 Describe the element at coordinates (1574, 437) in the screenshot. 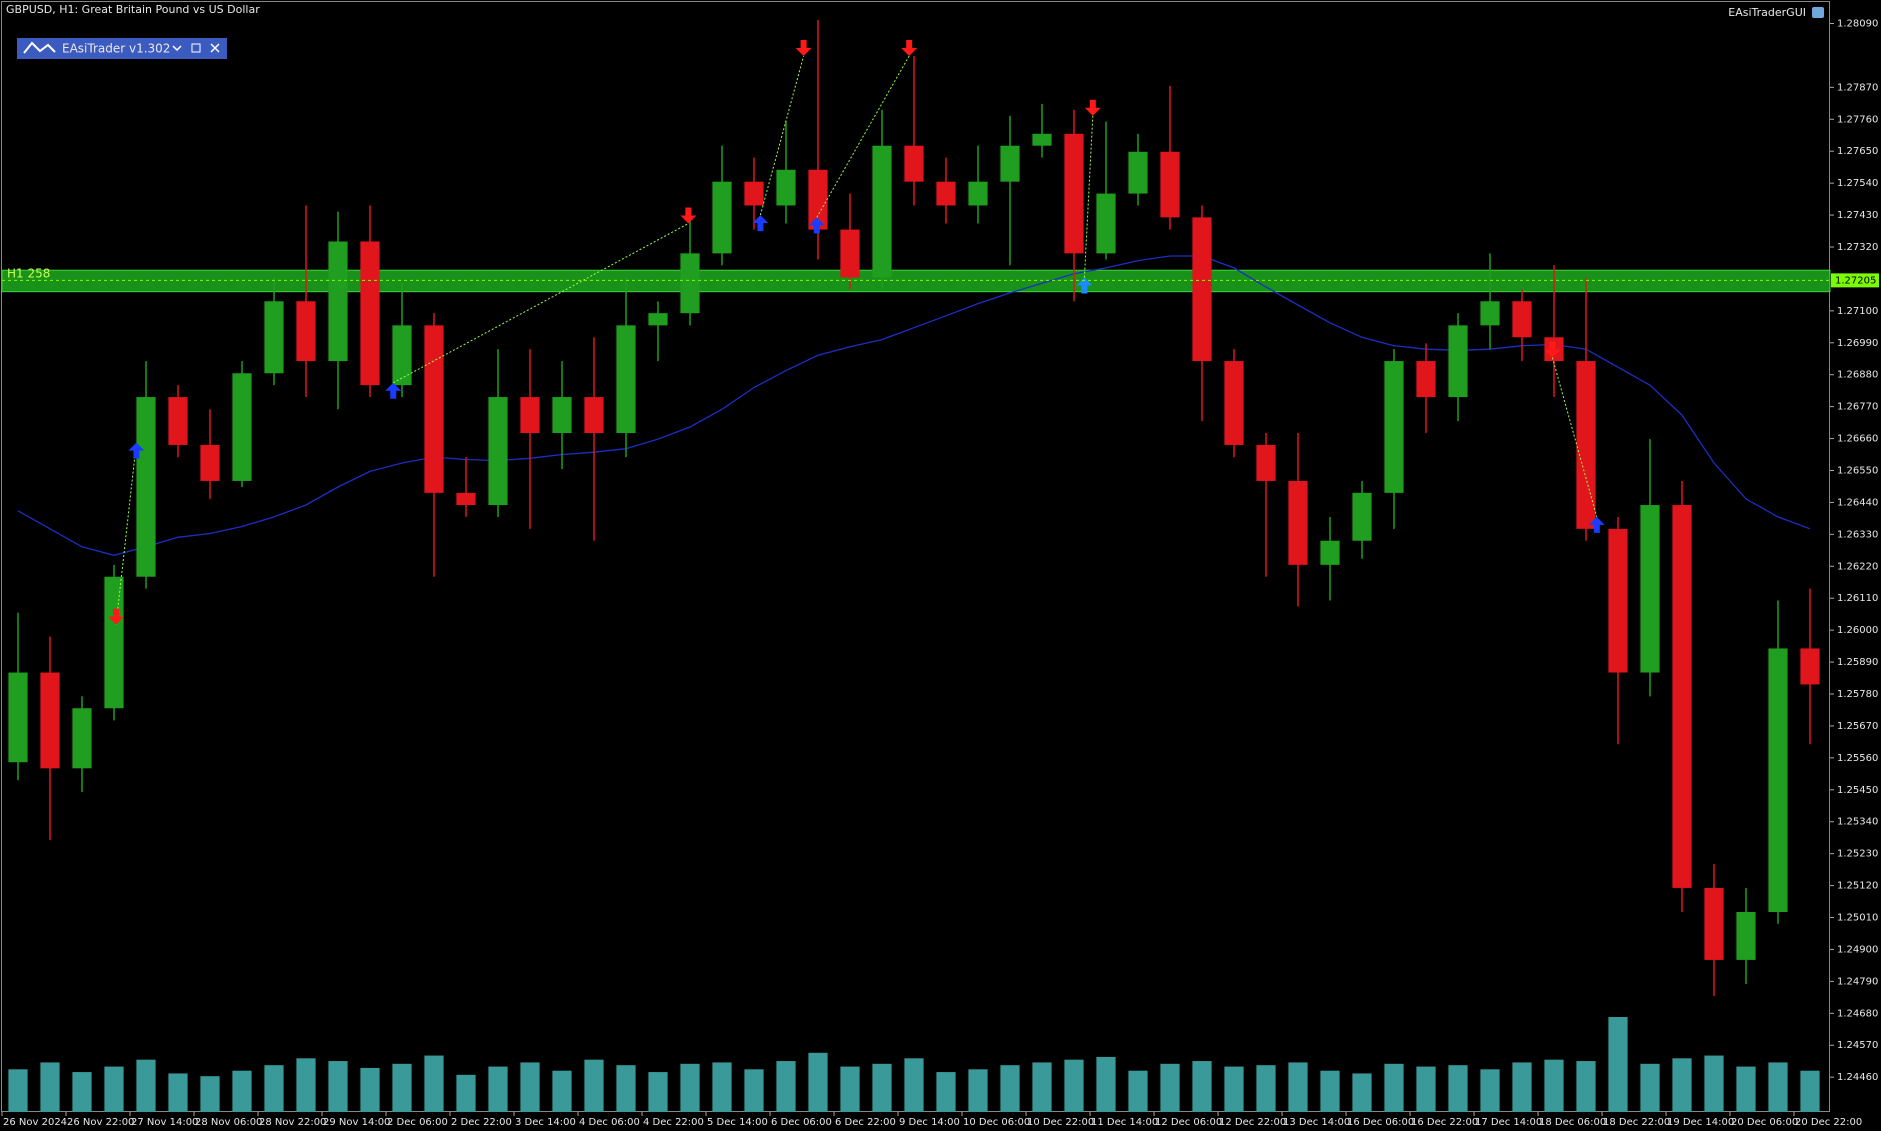

I see `trade-link` at that location.